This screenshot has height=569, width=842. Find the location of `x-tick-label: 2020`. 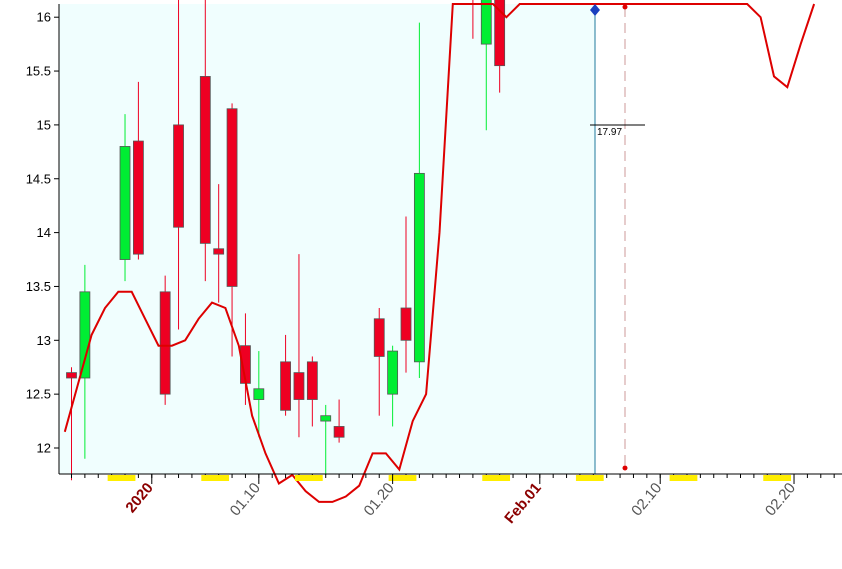

x-tick-label: 2020 is located at coordinates (139, 498).